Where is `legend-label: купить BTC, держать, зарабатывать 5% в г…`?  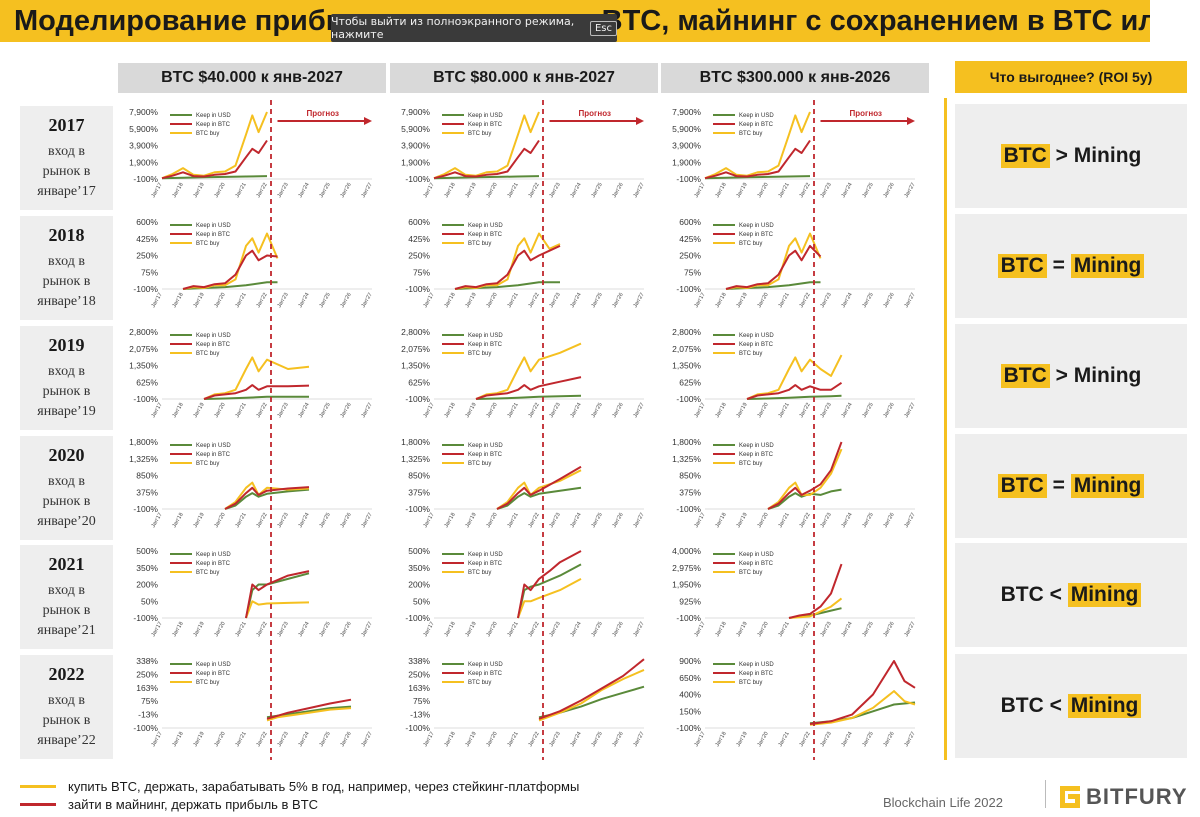 legend-label: купить BTC, держать, зарабатывать 5% в г… is located at coordinates (324, 786).